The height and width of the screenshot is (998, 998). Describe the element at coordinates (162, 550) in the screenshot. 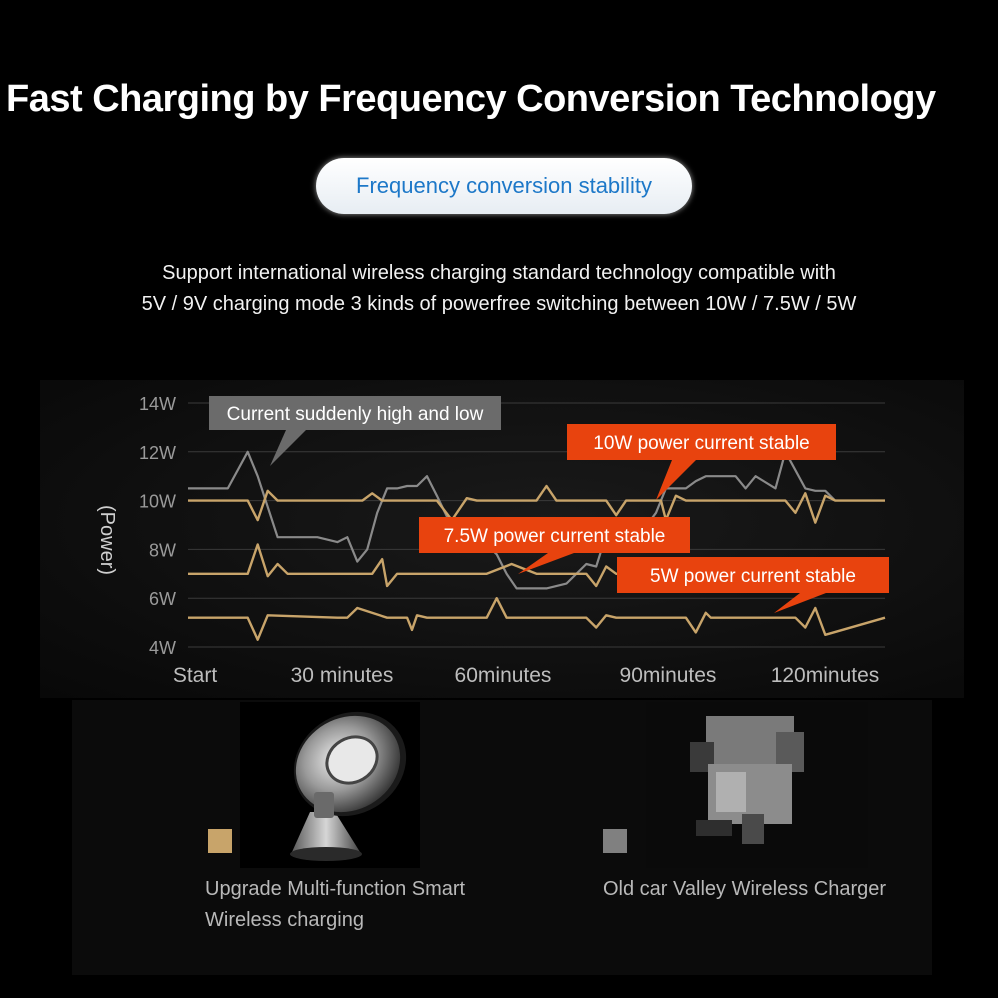

I see `y-tick-label: 8W` at that location.